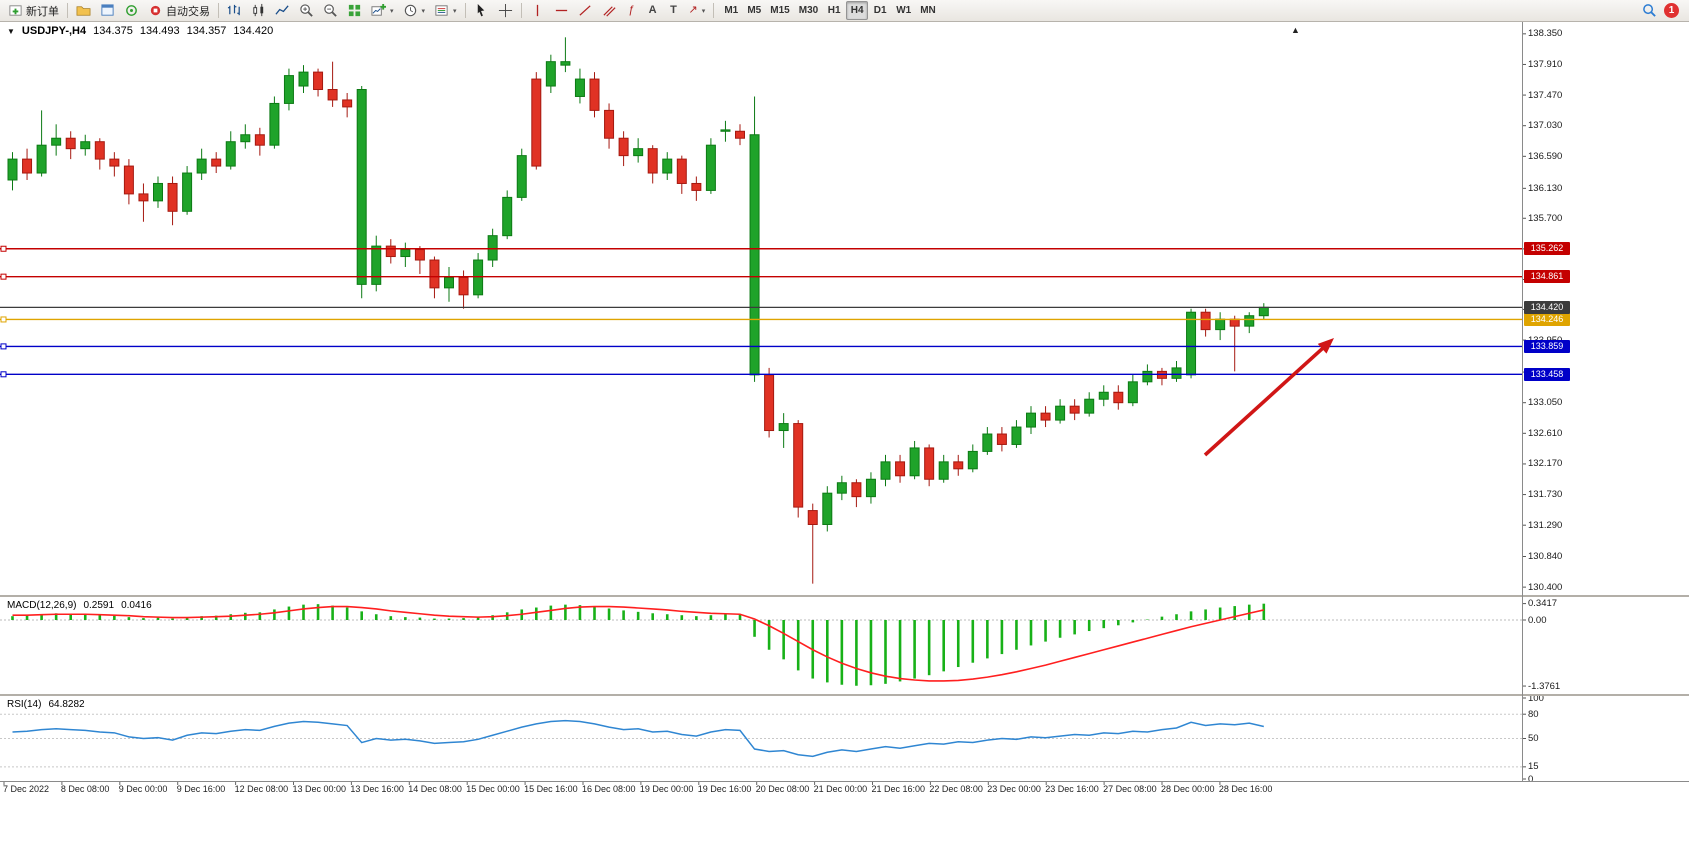  What do you see at coordinates (1545, 525) in the screenshot?
I see `price-tick-label: 131.290` at bounding box center [1545, 525].